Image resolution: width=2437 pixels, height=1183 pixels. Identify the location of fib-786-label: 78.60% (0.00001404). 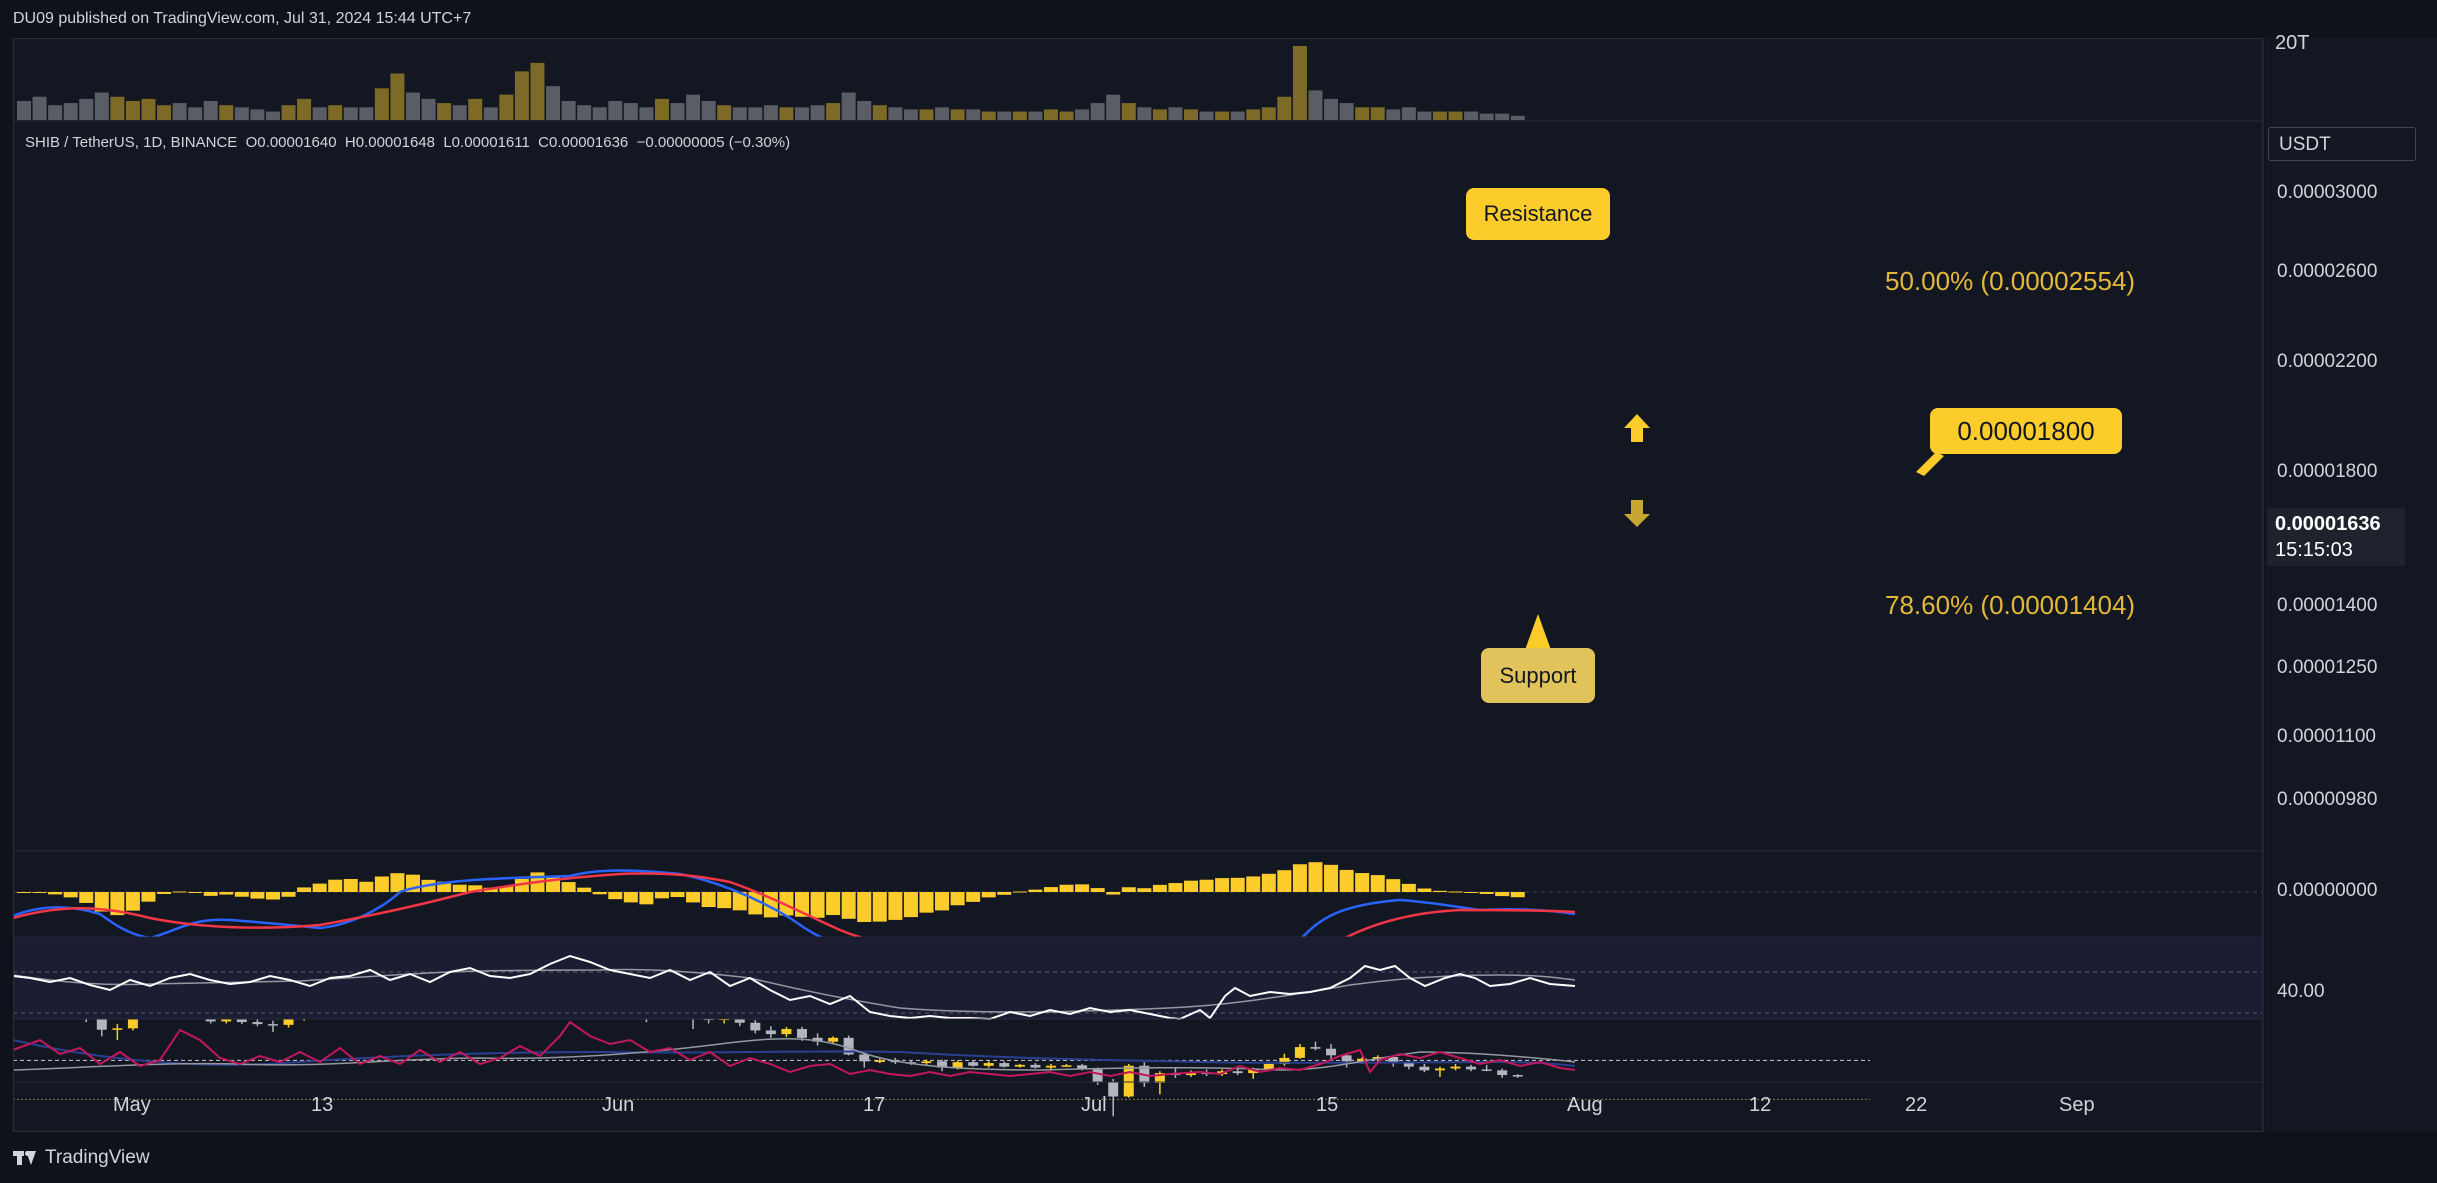
(2010, 605).